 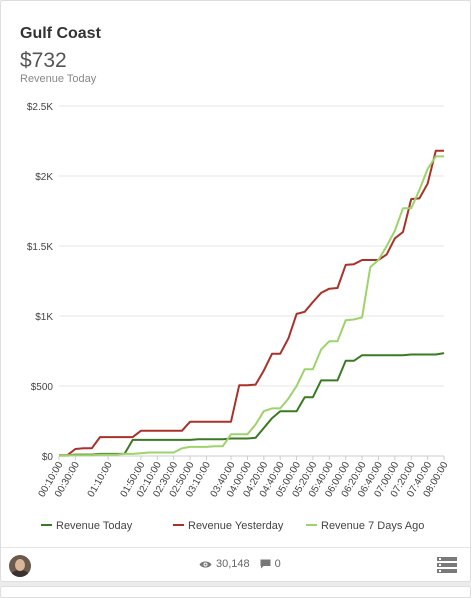 I want to click on card-stats: 30,148 0, so click(x=245, y=564).